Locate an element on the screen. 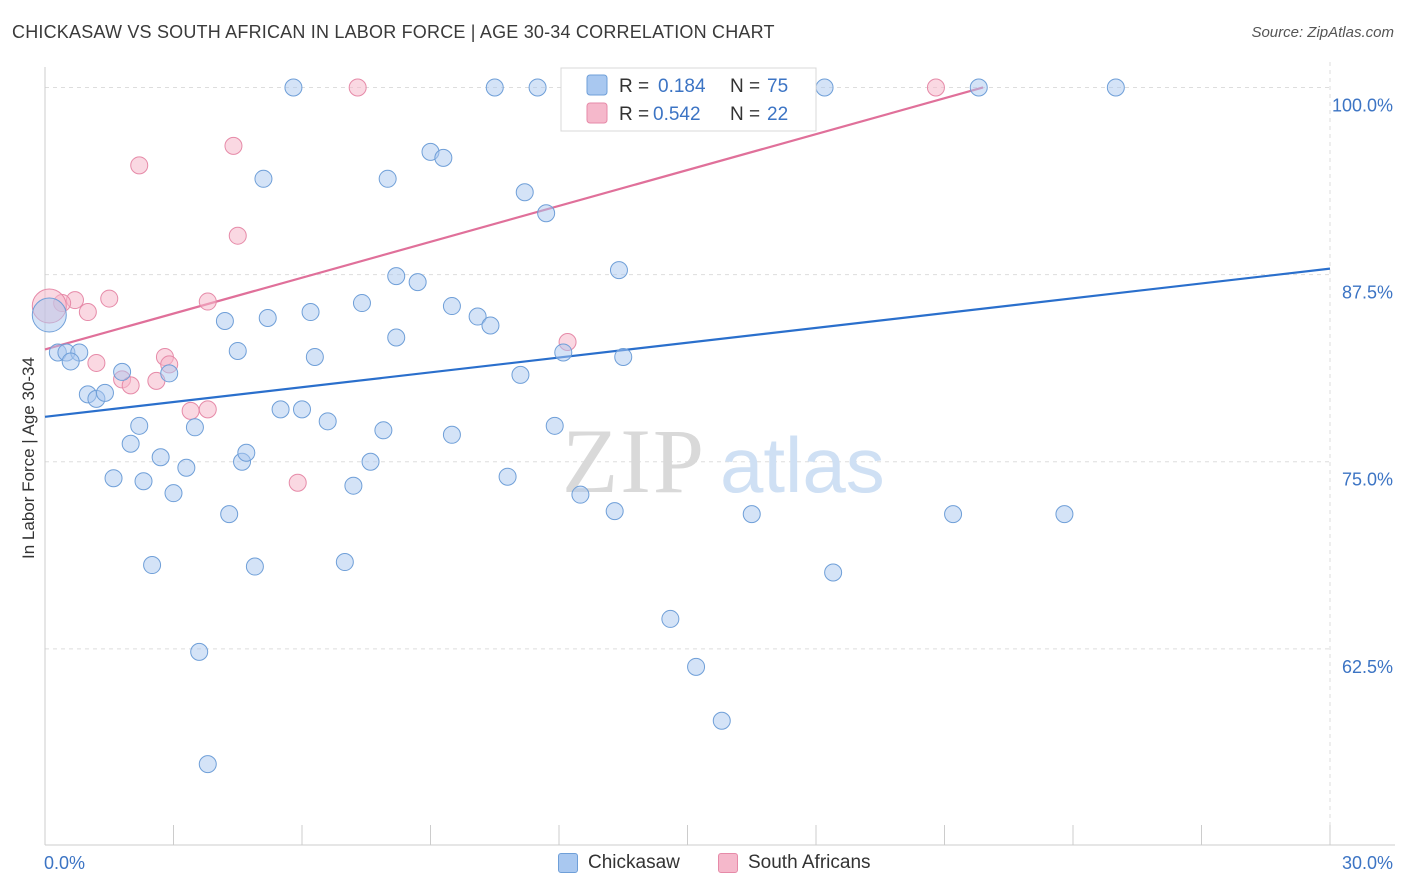 The height and width of the screenshot is (892, 1406). legend-label-chickasaw: Chickasaw is located at coordinates (634, 862).